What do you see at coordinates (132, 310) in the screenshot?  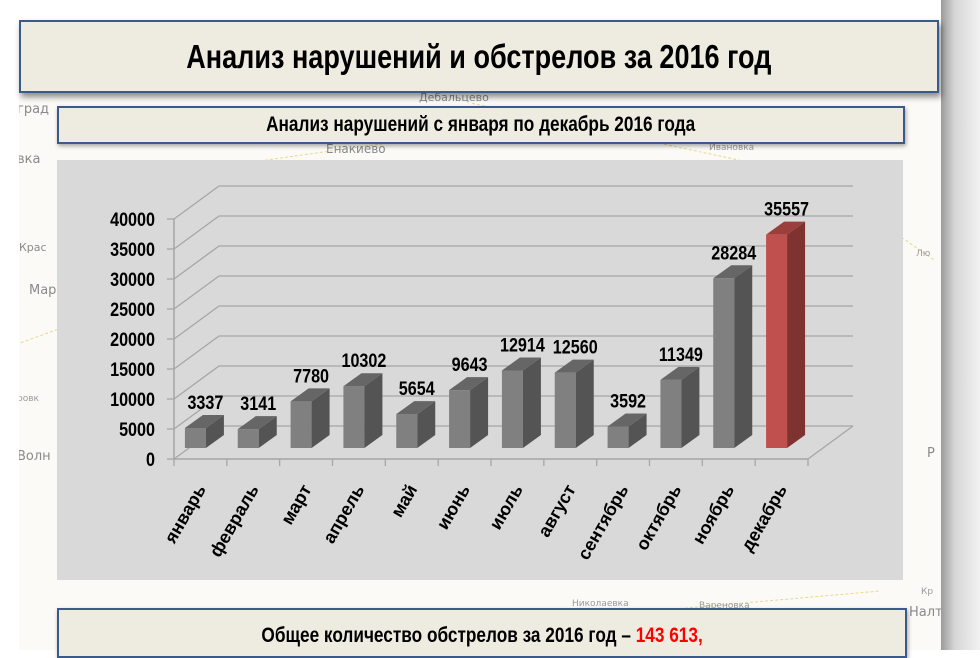 I see `y-tick-label: 25000` at bounding box center [132, 310].